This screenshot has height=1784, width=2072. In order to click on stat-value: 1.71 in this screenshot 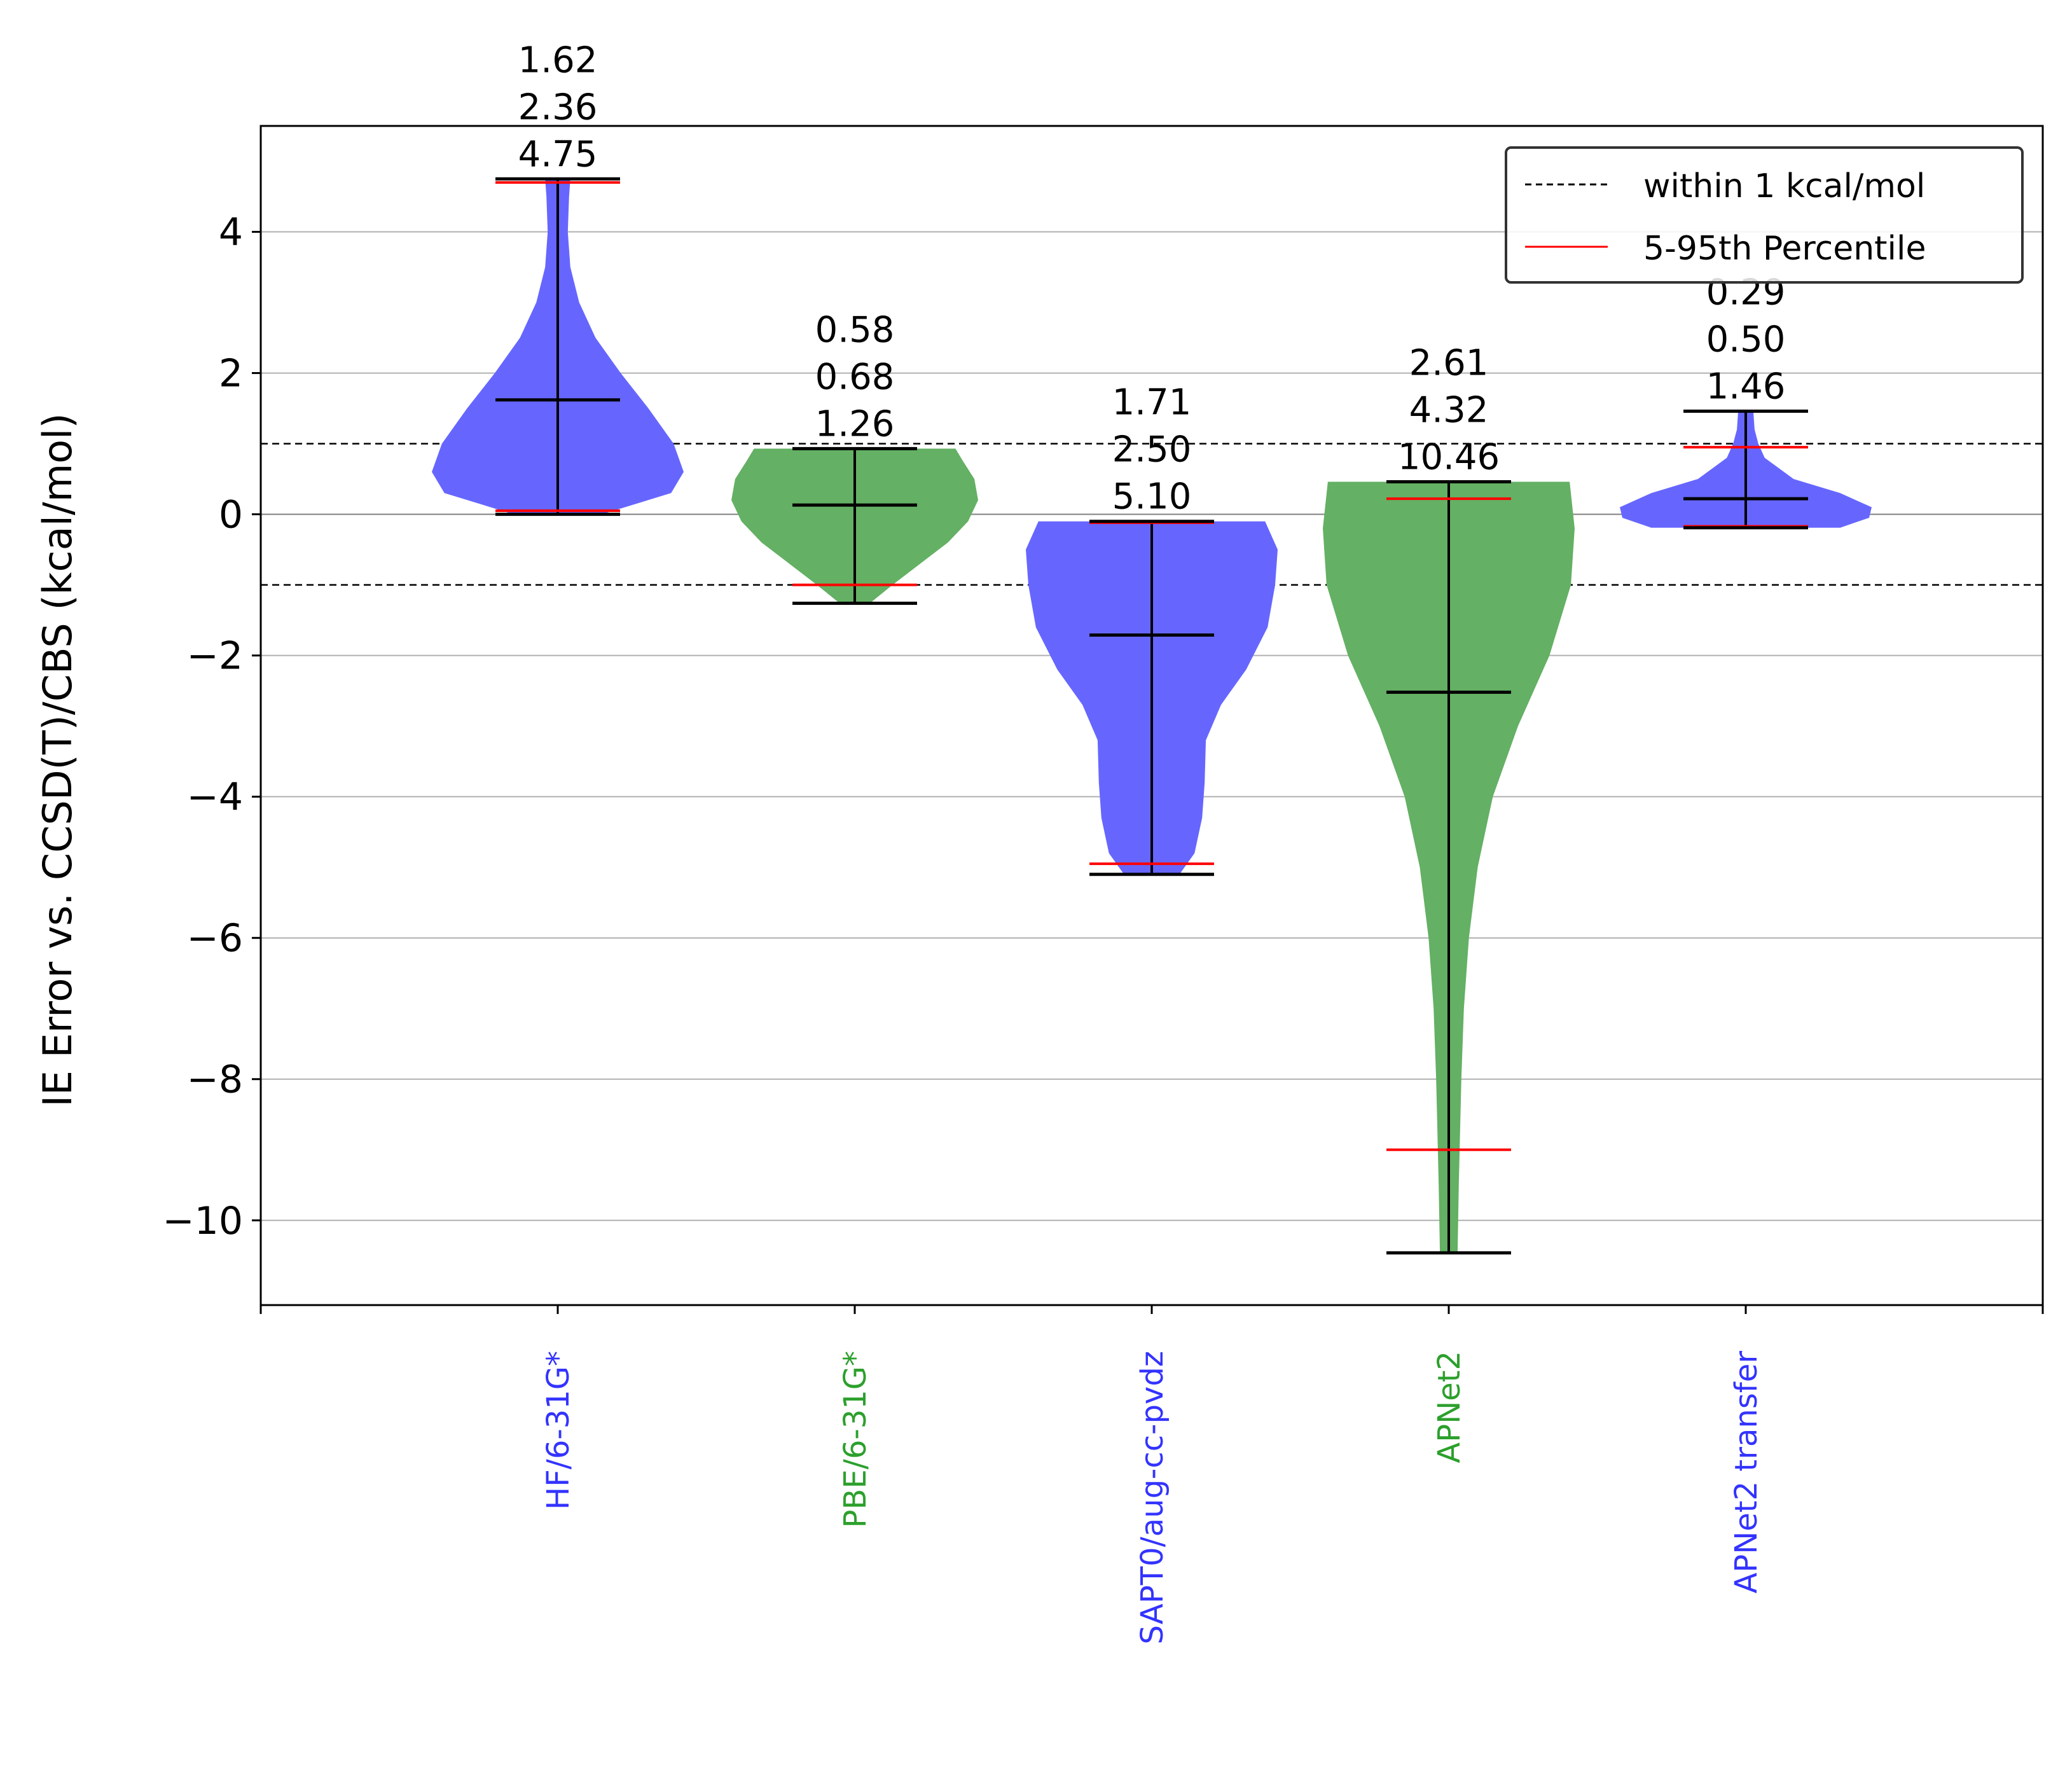, I will do `click(1152, 403)`.